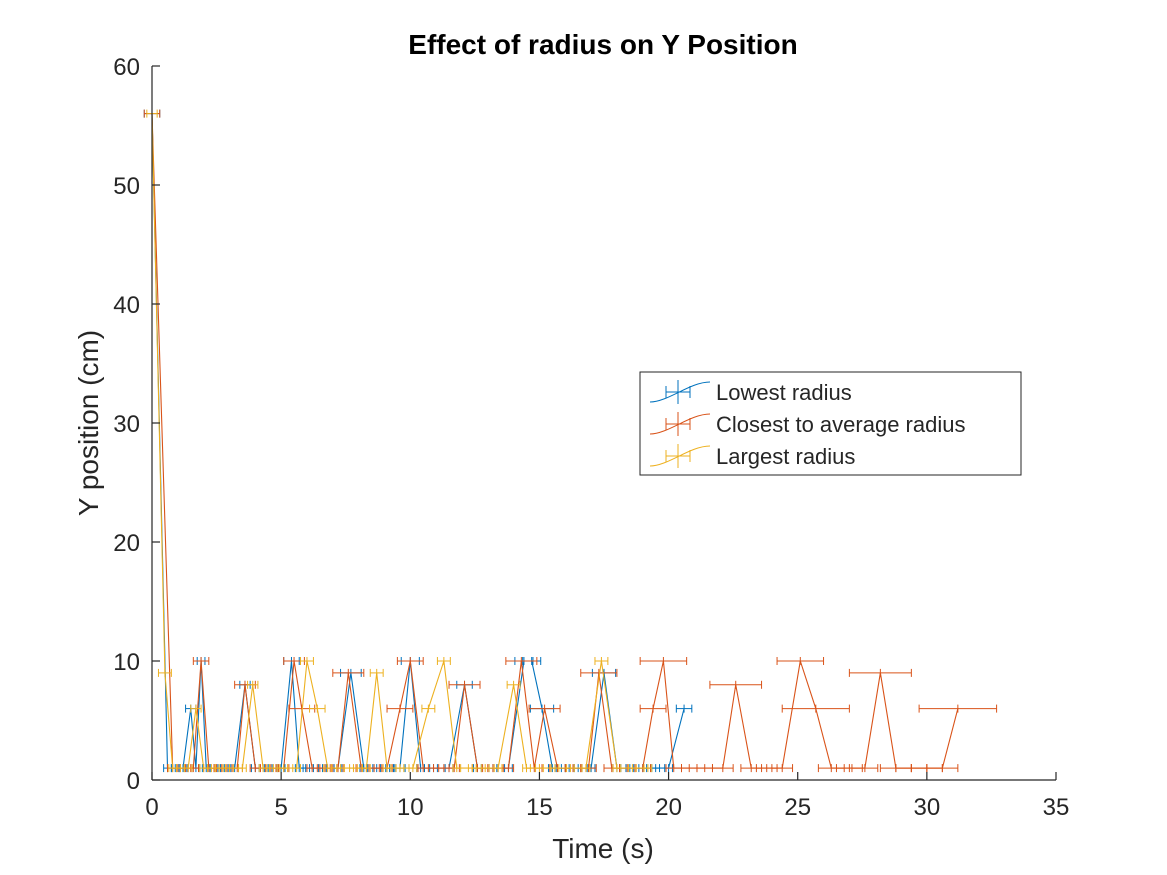  I want to click on x-tick-label: 20, so click(668, 807).